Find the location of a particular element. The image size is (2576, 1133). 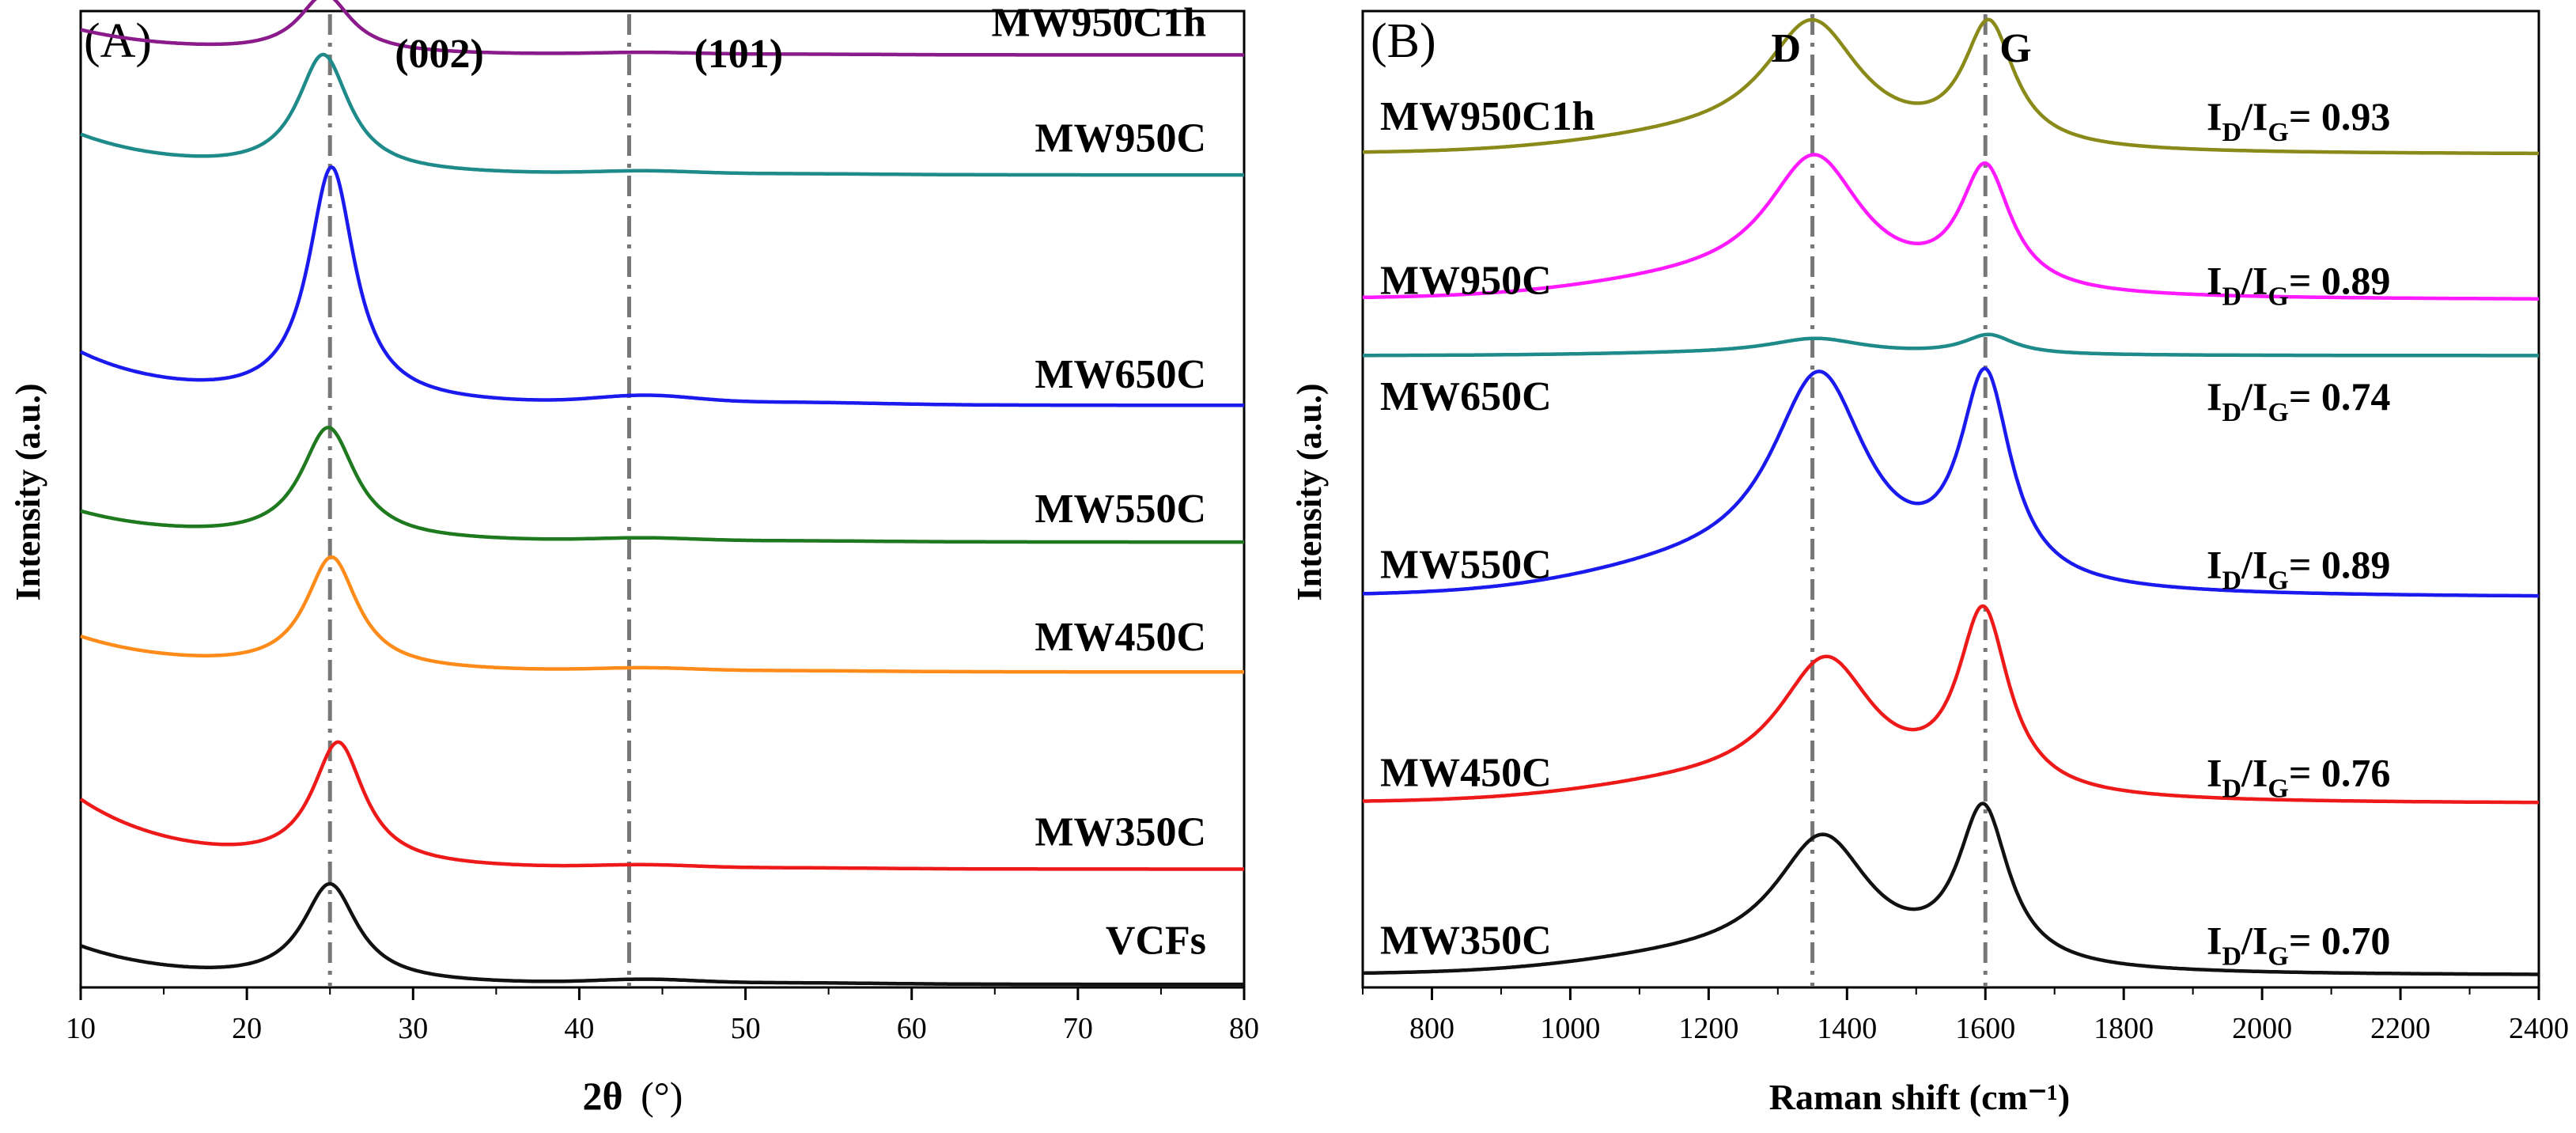

x-tick-label: 2200 is located at coordinates (2400, 1029).